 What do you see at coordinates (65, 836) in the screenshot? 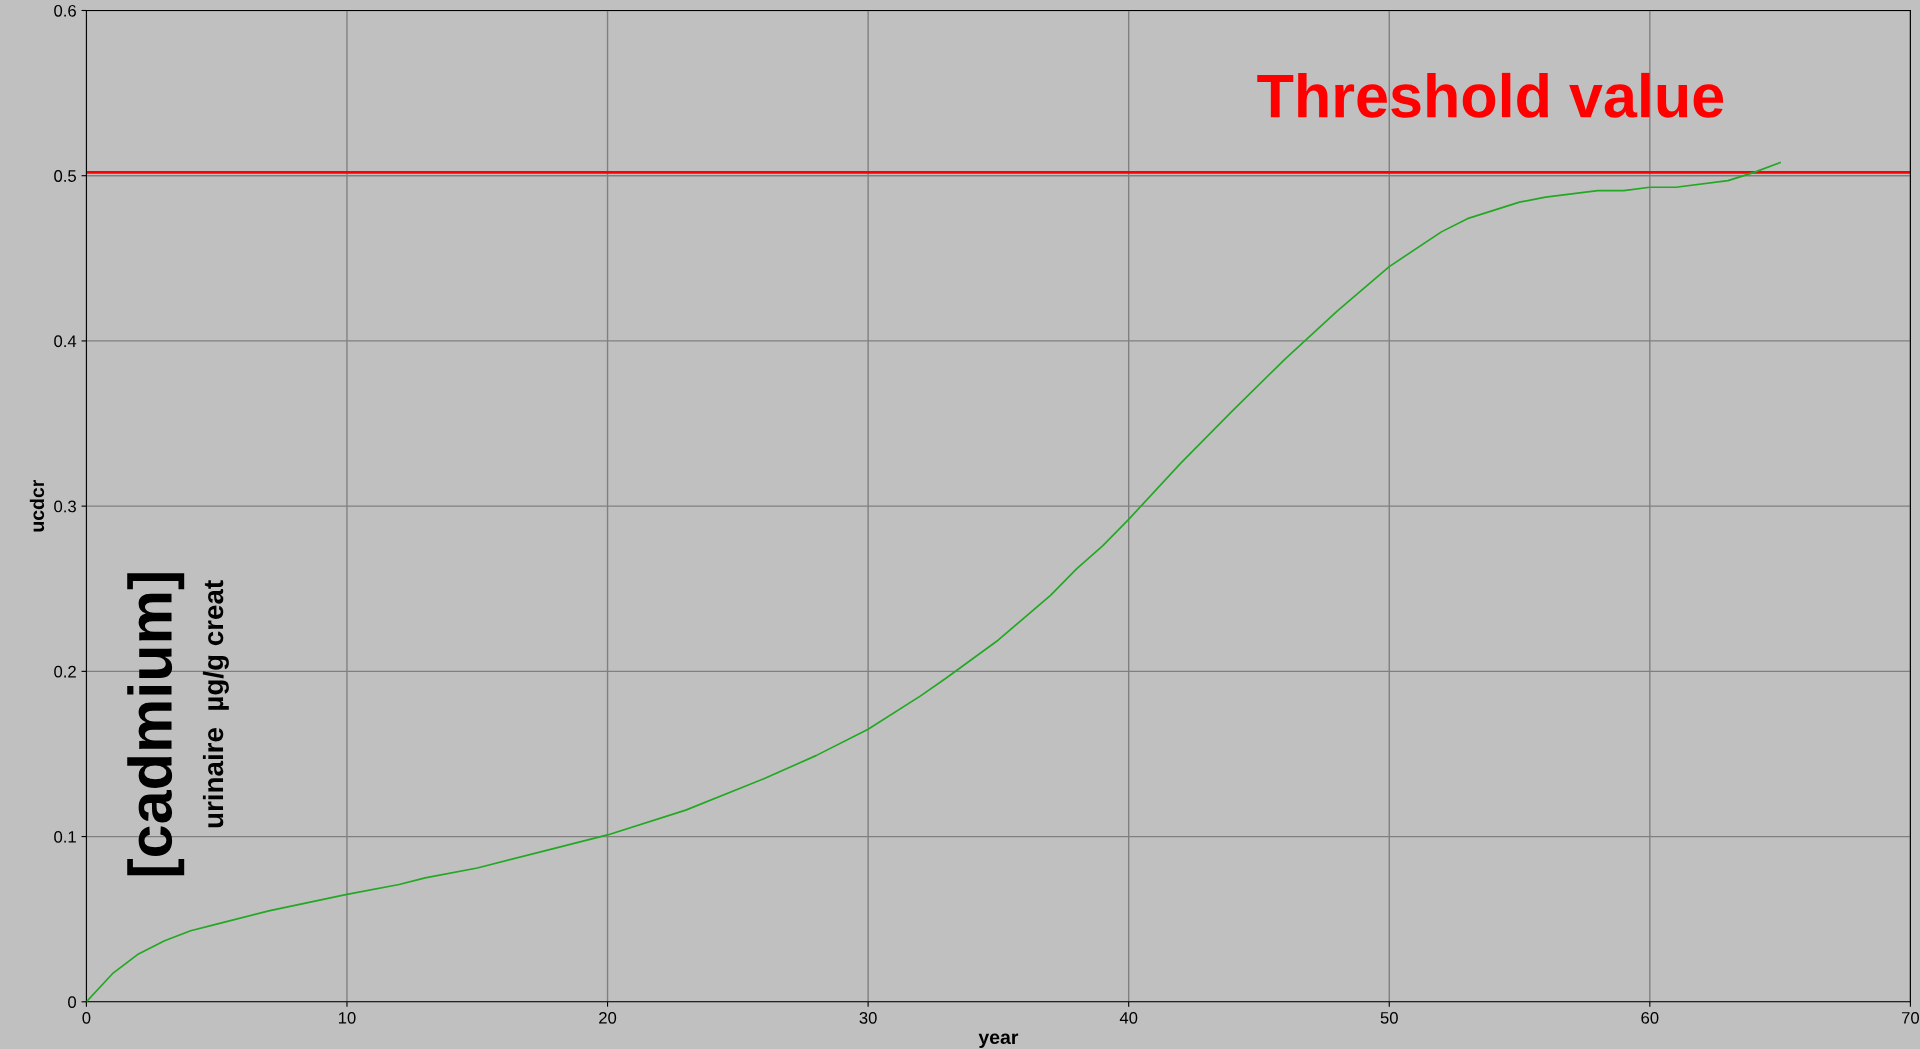
I see `y-tick-label: 0.1` at bounding box center [65, 836].